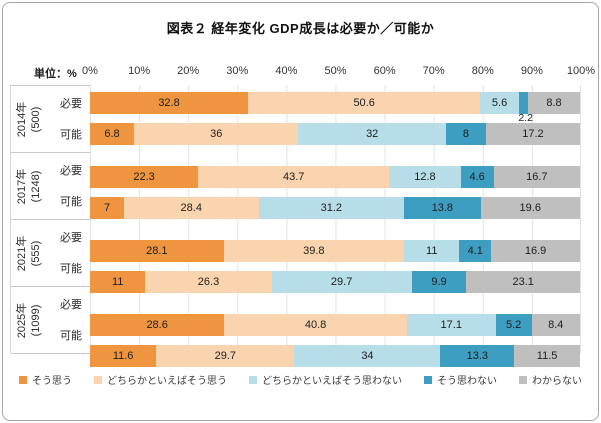  What do you see at coordinates (477, 177) in the screenshot?
I see `bar-segment: 4.6` at bounding box center [477, 177].